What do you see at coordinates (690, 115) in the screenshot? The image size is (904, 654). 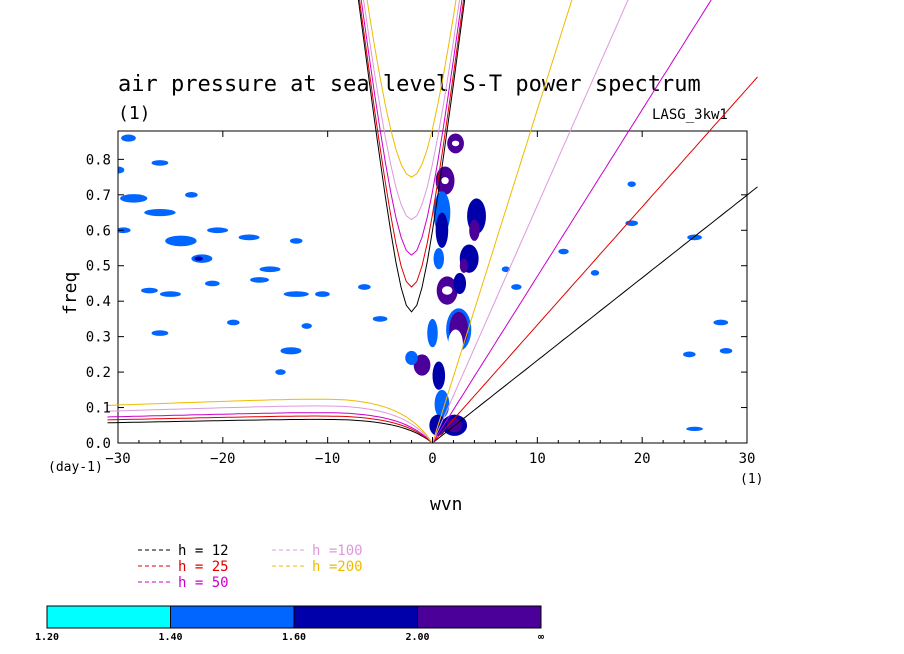 I see `model-label: LASG_3kw1` at bounding box center [690, 115].